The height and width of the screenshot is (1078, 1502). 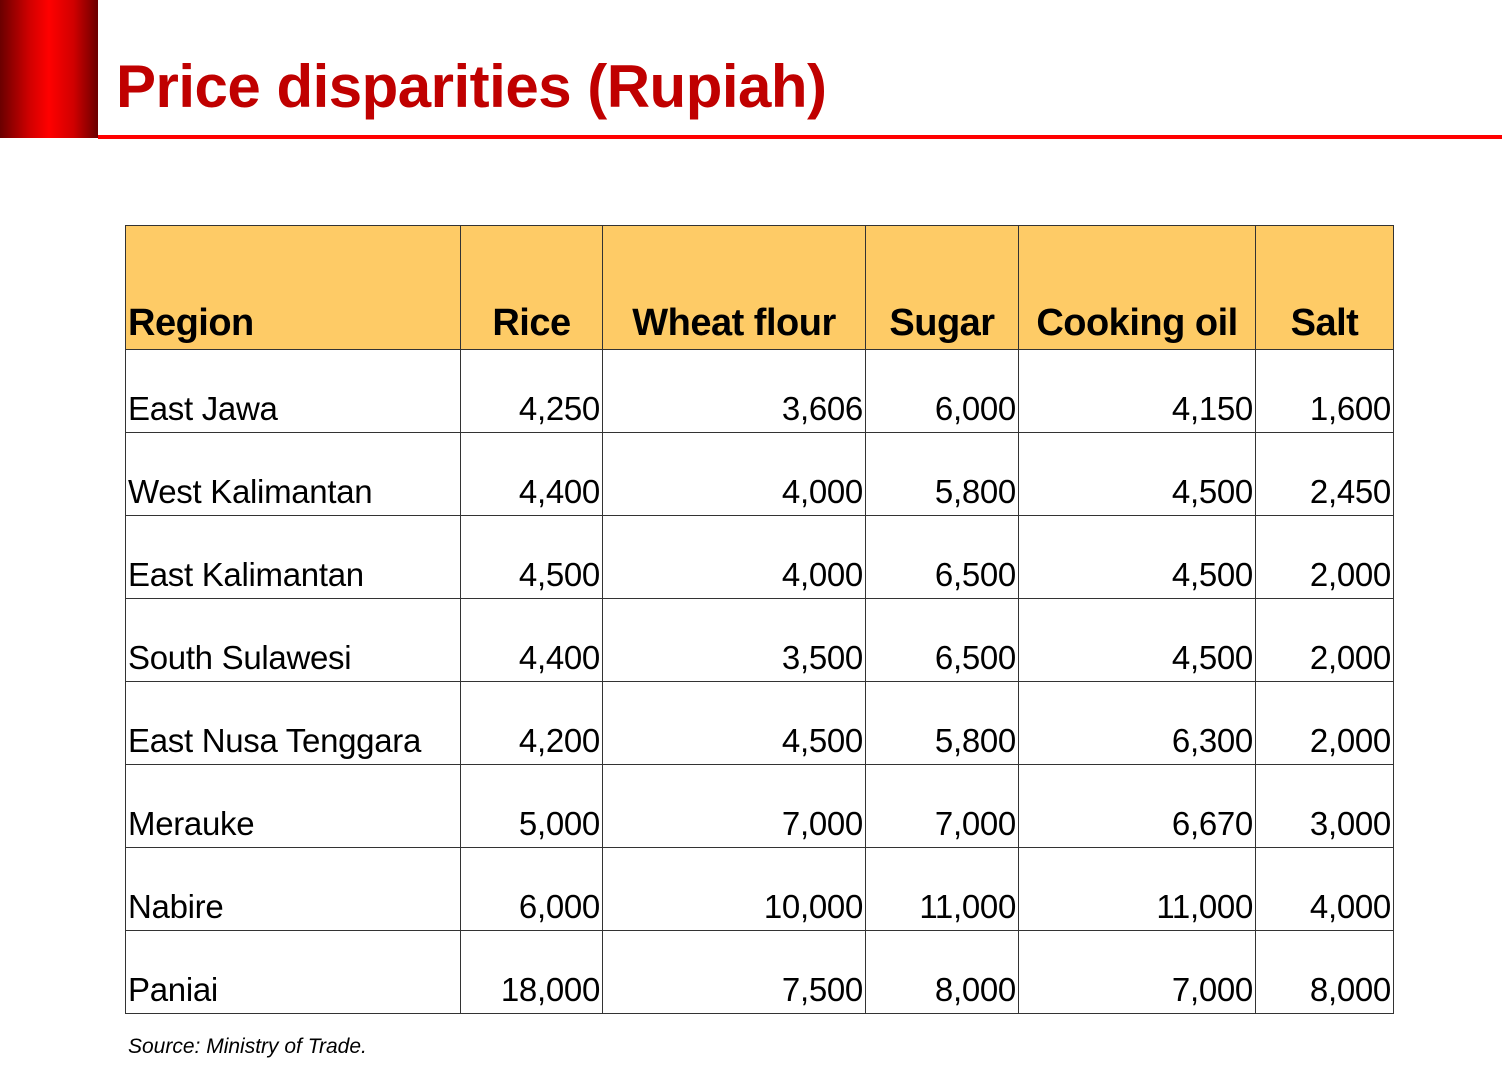 What do you see at coordinates (471, 86) in the screenshot?
I see `page-title: Price disparities (Rupiah)` at bounding box center [471, 86].